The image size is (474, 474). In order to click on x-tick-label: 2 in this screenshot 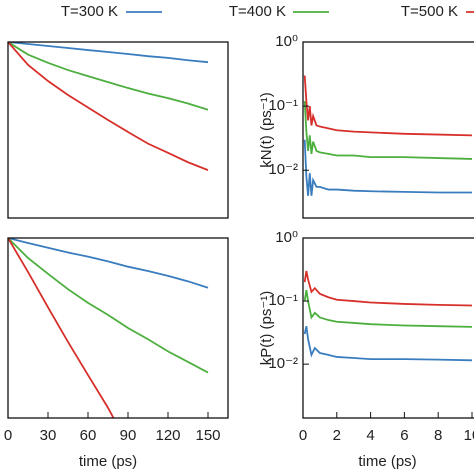, I will do `click(337, 435)`.